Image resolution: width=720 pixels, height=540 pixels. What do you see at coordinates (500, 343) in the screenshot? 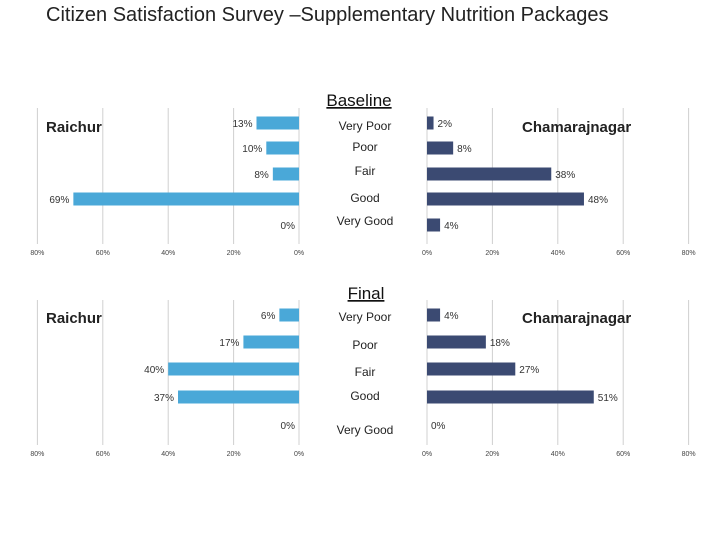
I see `data-label-right: 18%` at bounding box center [500, 343].